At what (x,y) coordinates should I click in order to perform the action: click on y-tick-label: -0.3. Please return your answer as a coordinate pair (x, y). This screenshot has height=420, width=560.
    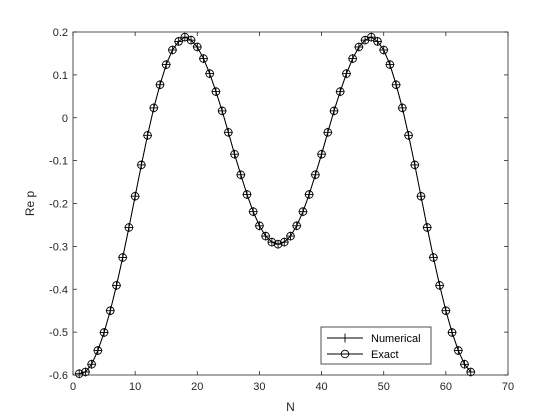
    Looking at the image, I should click on (58, 247).